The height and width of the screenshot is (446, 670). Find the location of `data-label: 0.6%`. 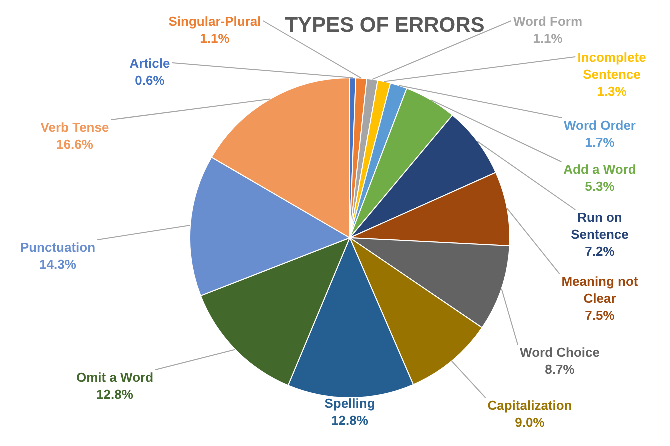

data-label: 0.6% is located at coordinates (150, 80).